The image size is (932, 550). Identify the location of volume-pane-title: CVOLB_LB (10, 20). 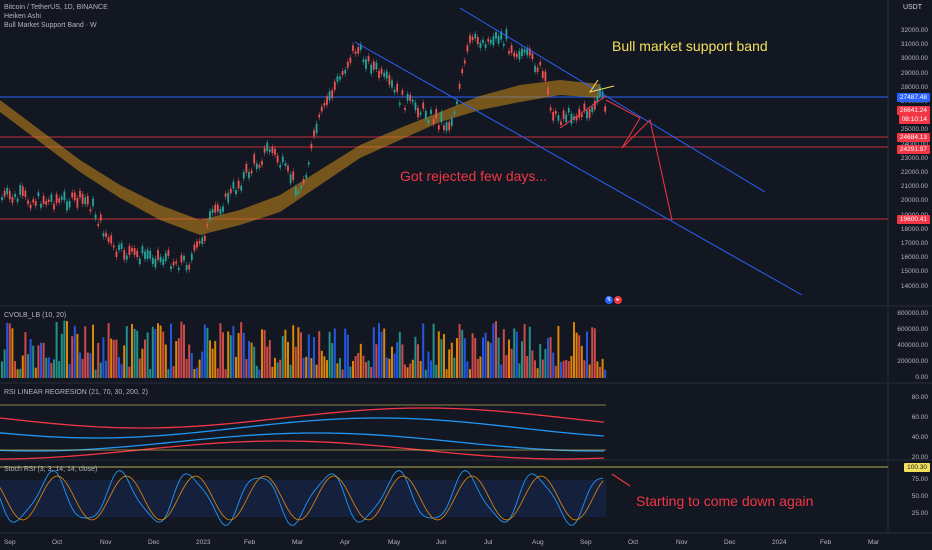
(35, 315).